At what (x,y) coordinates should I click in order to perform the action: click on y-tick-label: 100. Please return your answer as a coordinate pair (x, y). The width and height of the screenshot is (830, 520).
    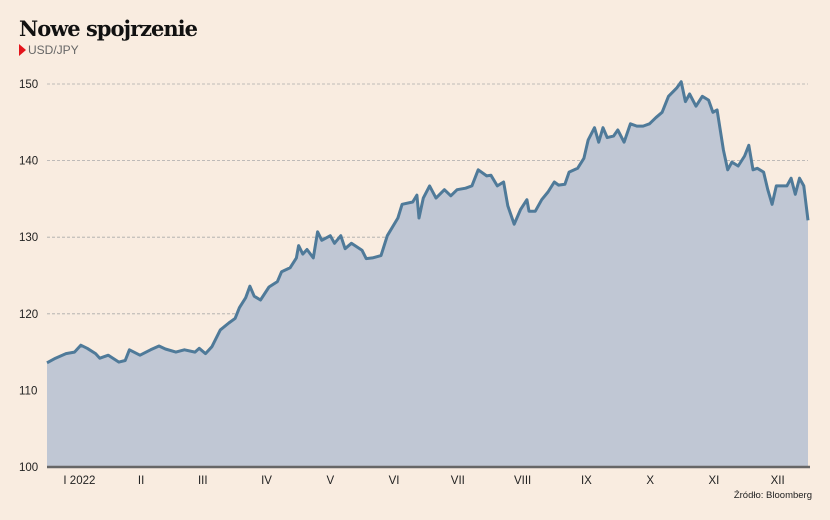
    Looking at the image, I should click on (28, 468).